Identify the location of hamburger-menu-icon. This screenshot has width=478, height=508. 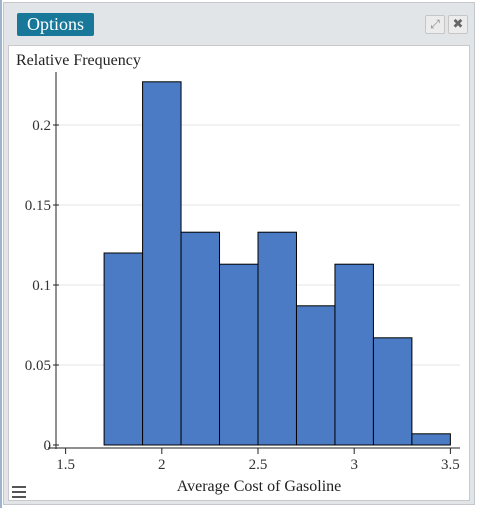
(19, 492).